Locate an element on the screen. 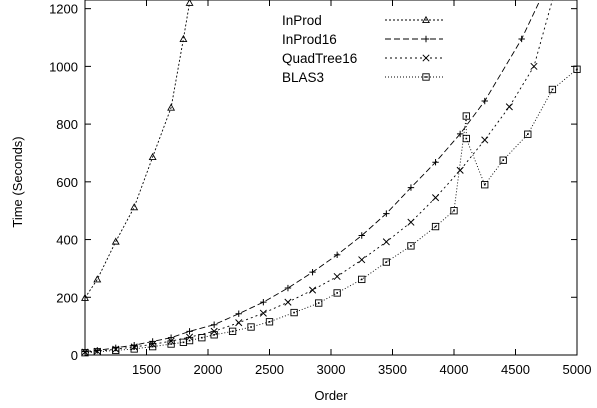 This screenshot has height=408, width=597. x-tick-label: 2500 is located at coordinates (269, 369).